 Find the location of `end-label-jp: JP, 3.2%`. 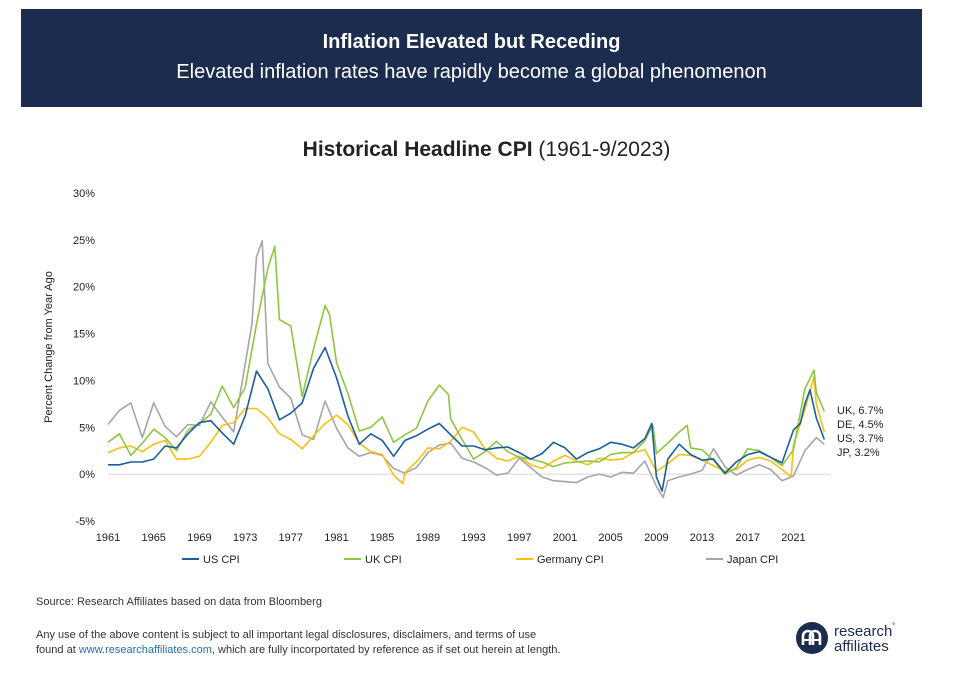

end-label-jp: JP, 3.2% is located at coordinates (858, 453).